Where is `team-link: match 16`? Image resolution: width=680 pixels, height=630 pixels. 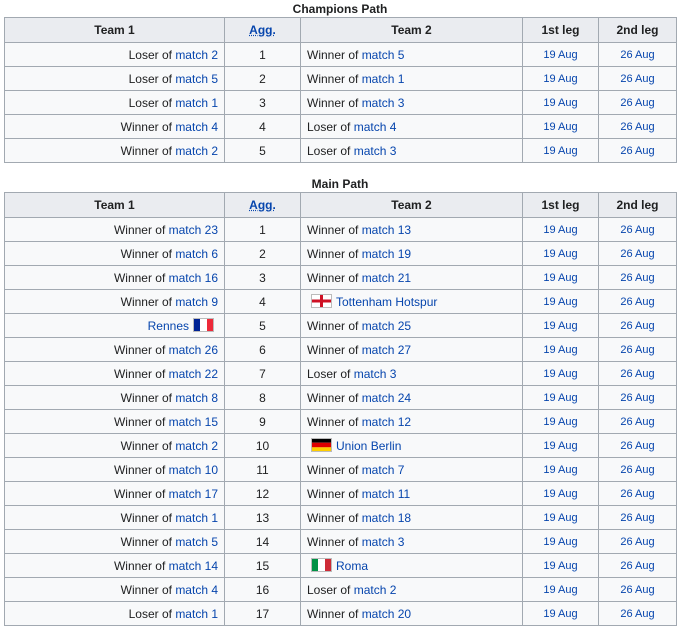 team-link: match 16 is located at coordinates (193, 277).